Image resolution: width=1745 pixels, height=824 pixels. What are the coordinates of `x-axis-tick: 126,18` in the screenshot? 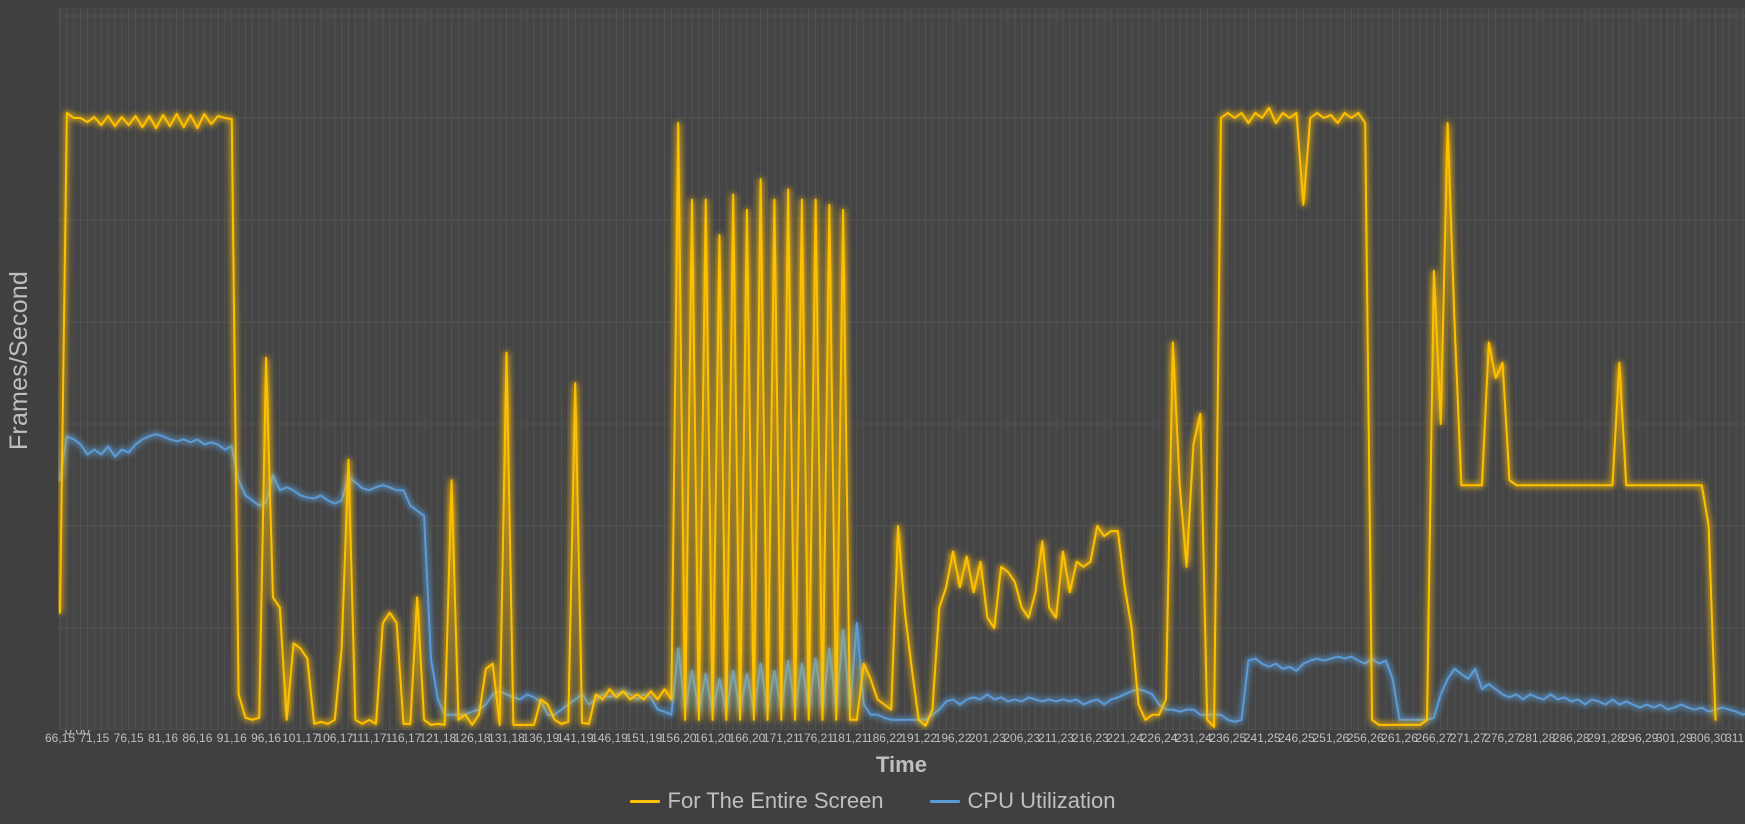 It's located at (472, 738).